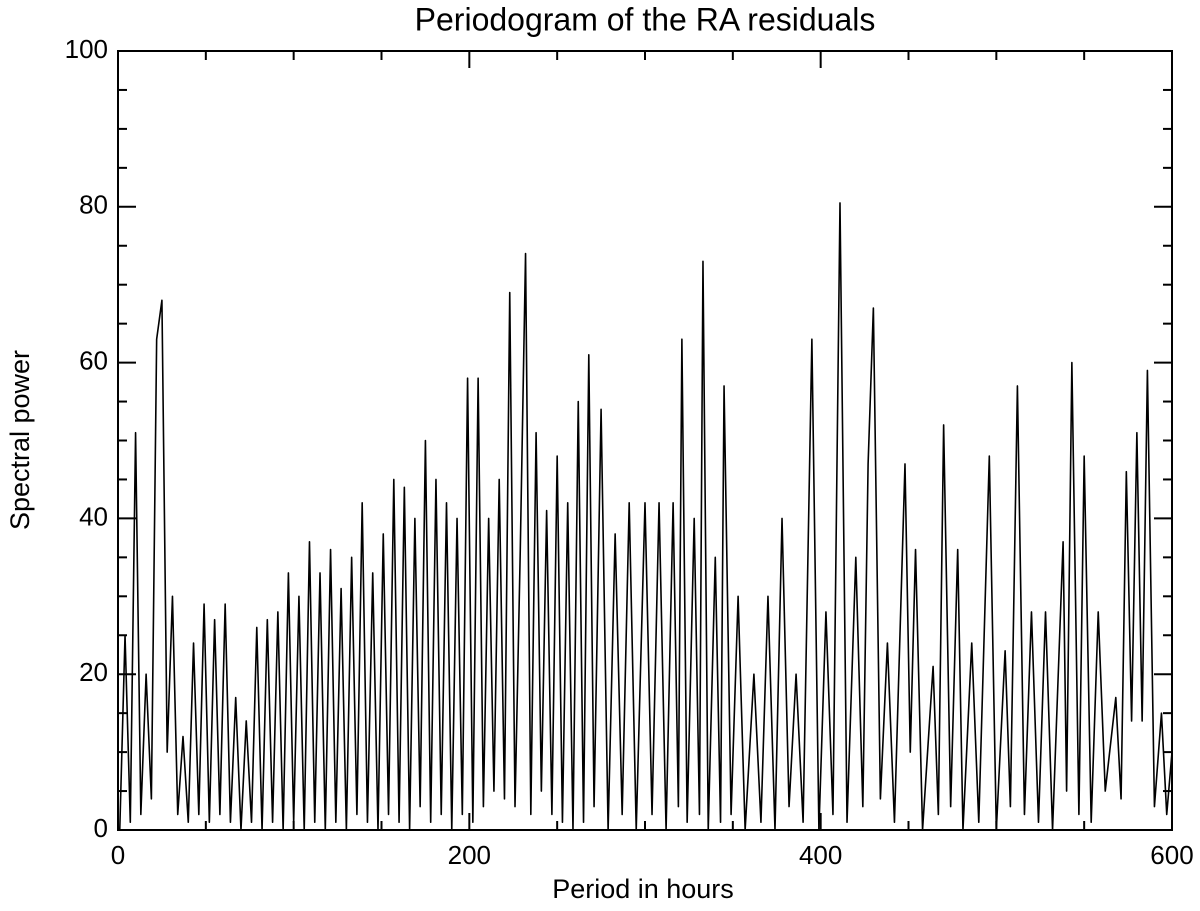  I want to click on x-tick-label: 0, so click(118, 855).